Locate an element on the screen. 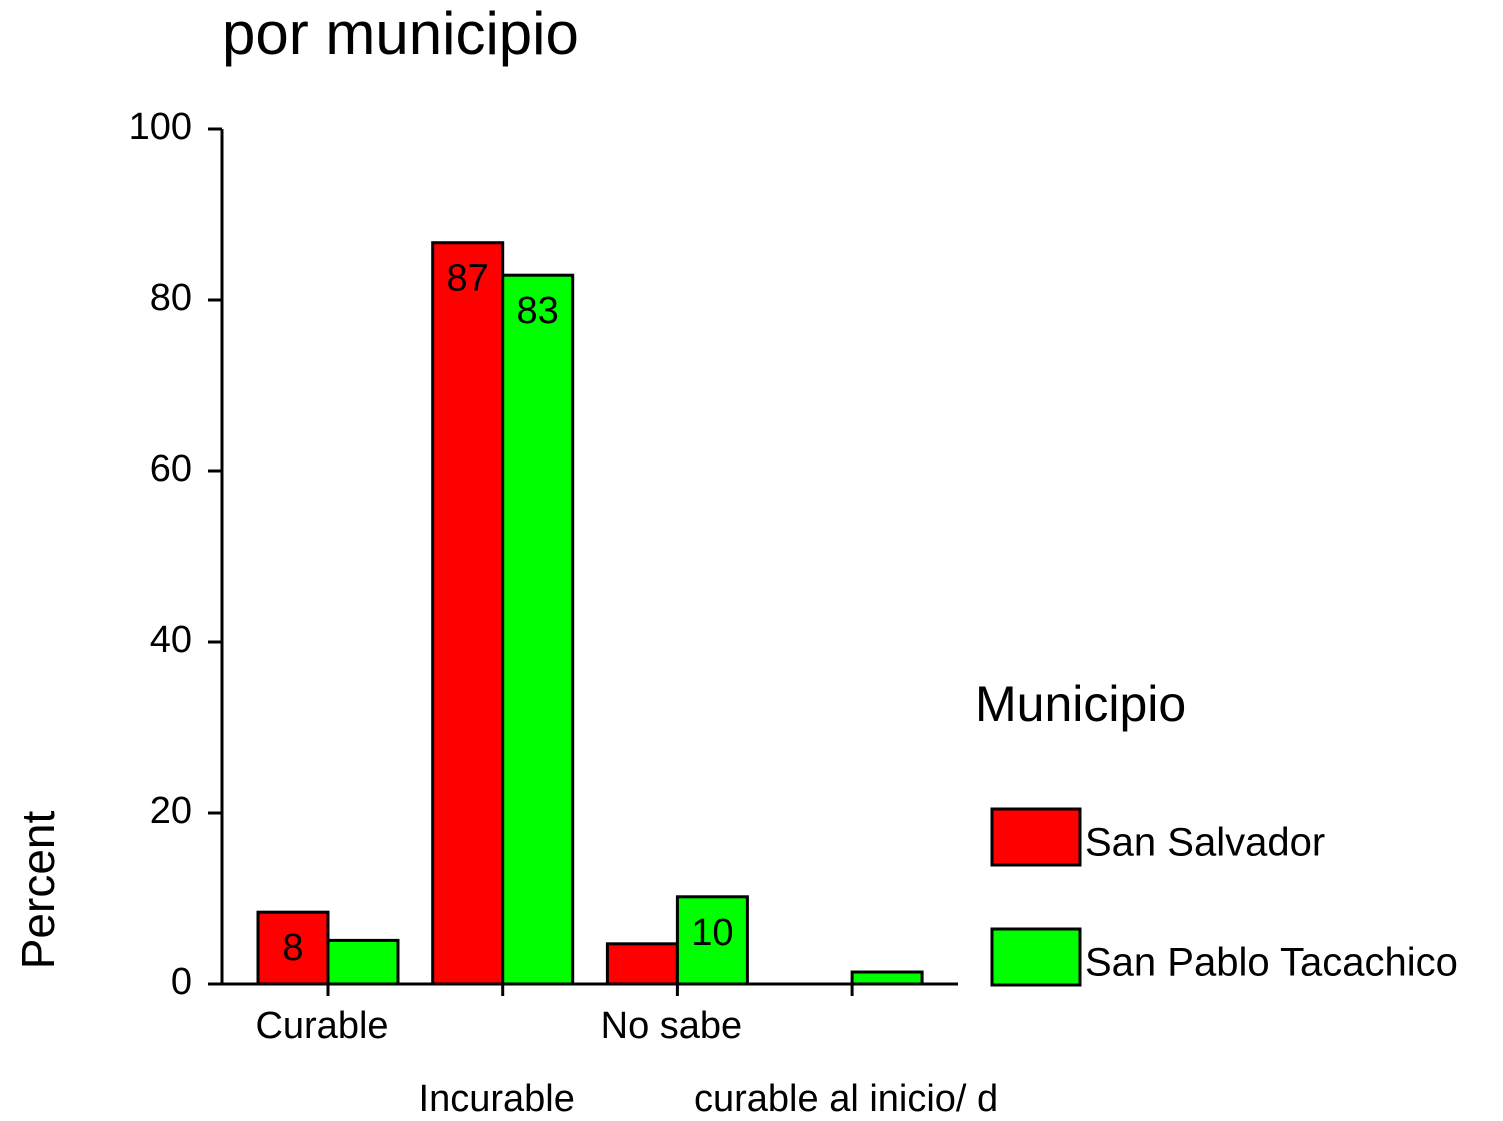 This screenshot has width=1503, height=1121. value-label: 8 is located at coordinates (292, 948).